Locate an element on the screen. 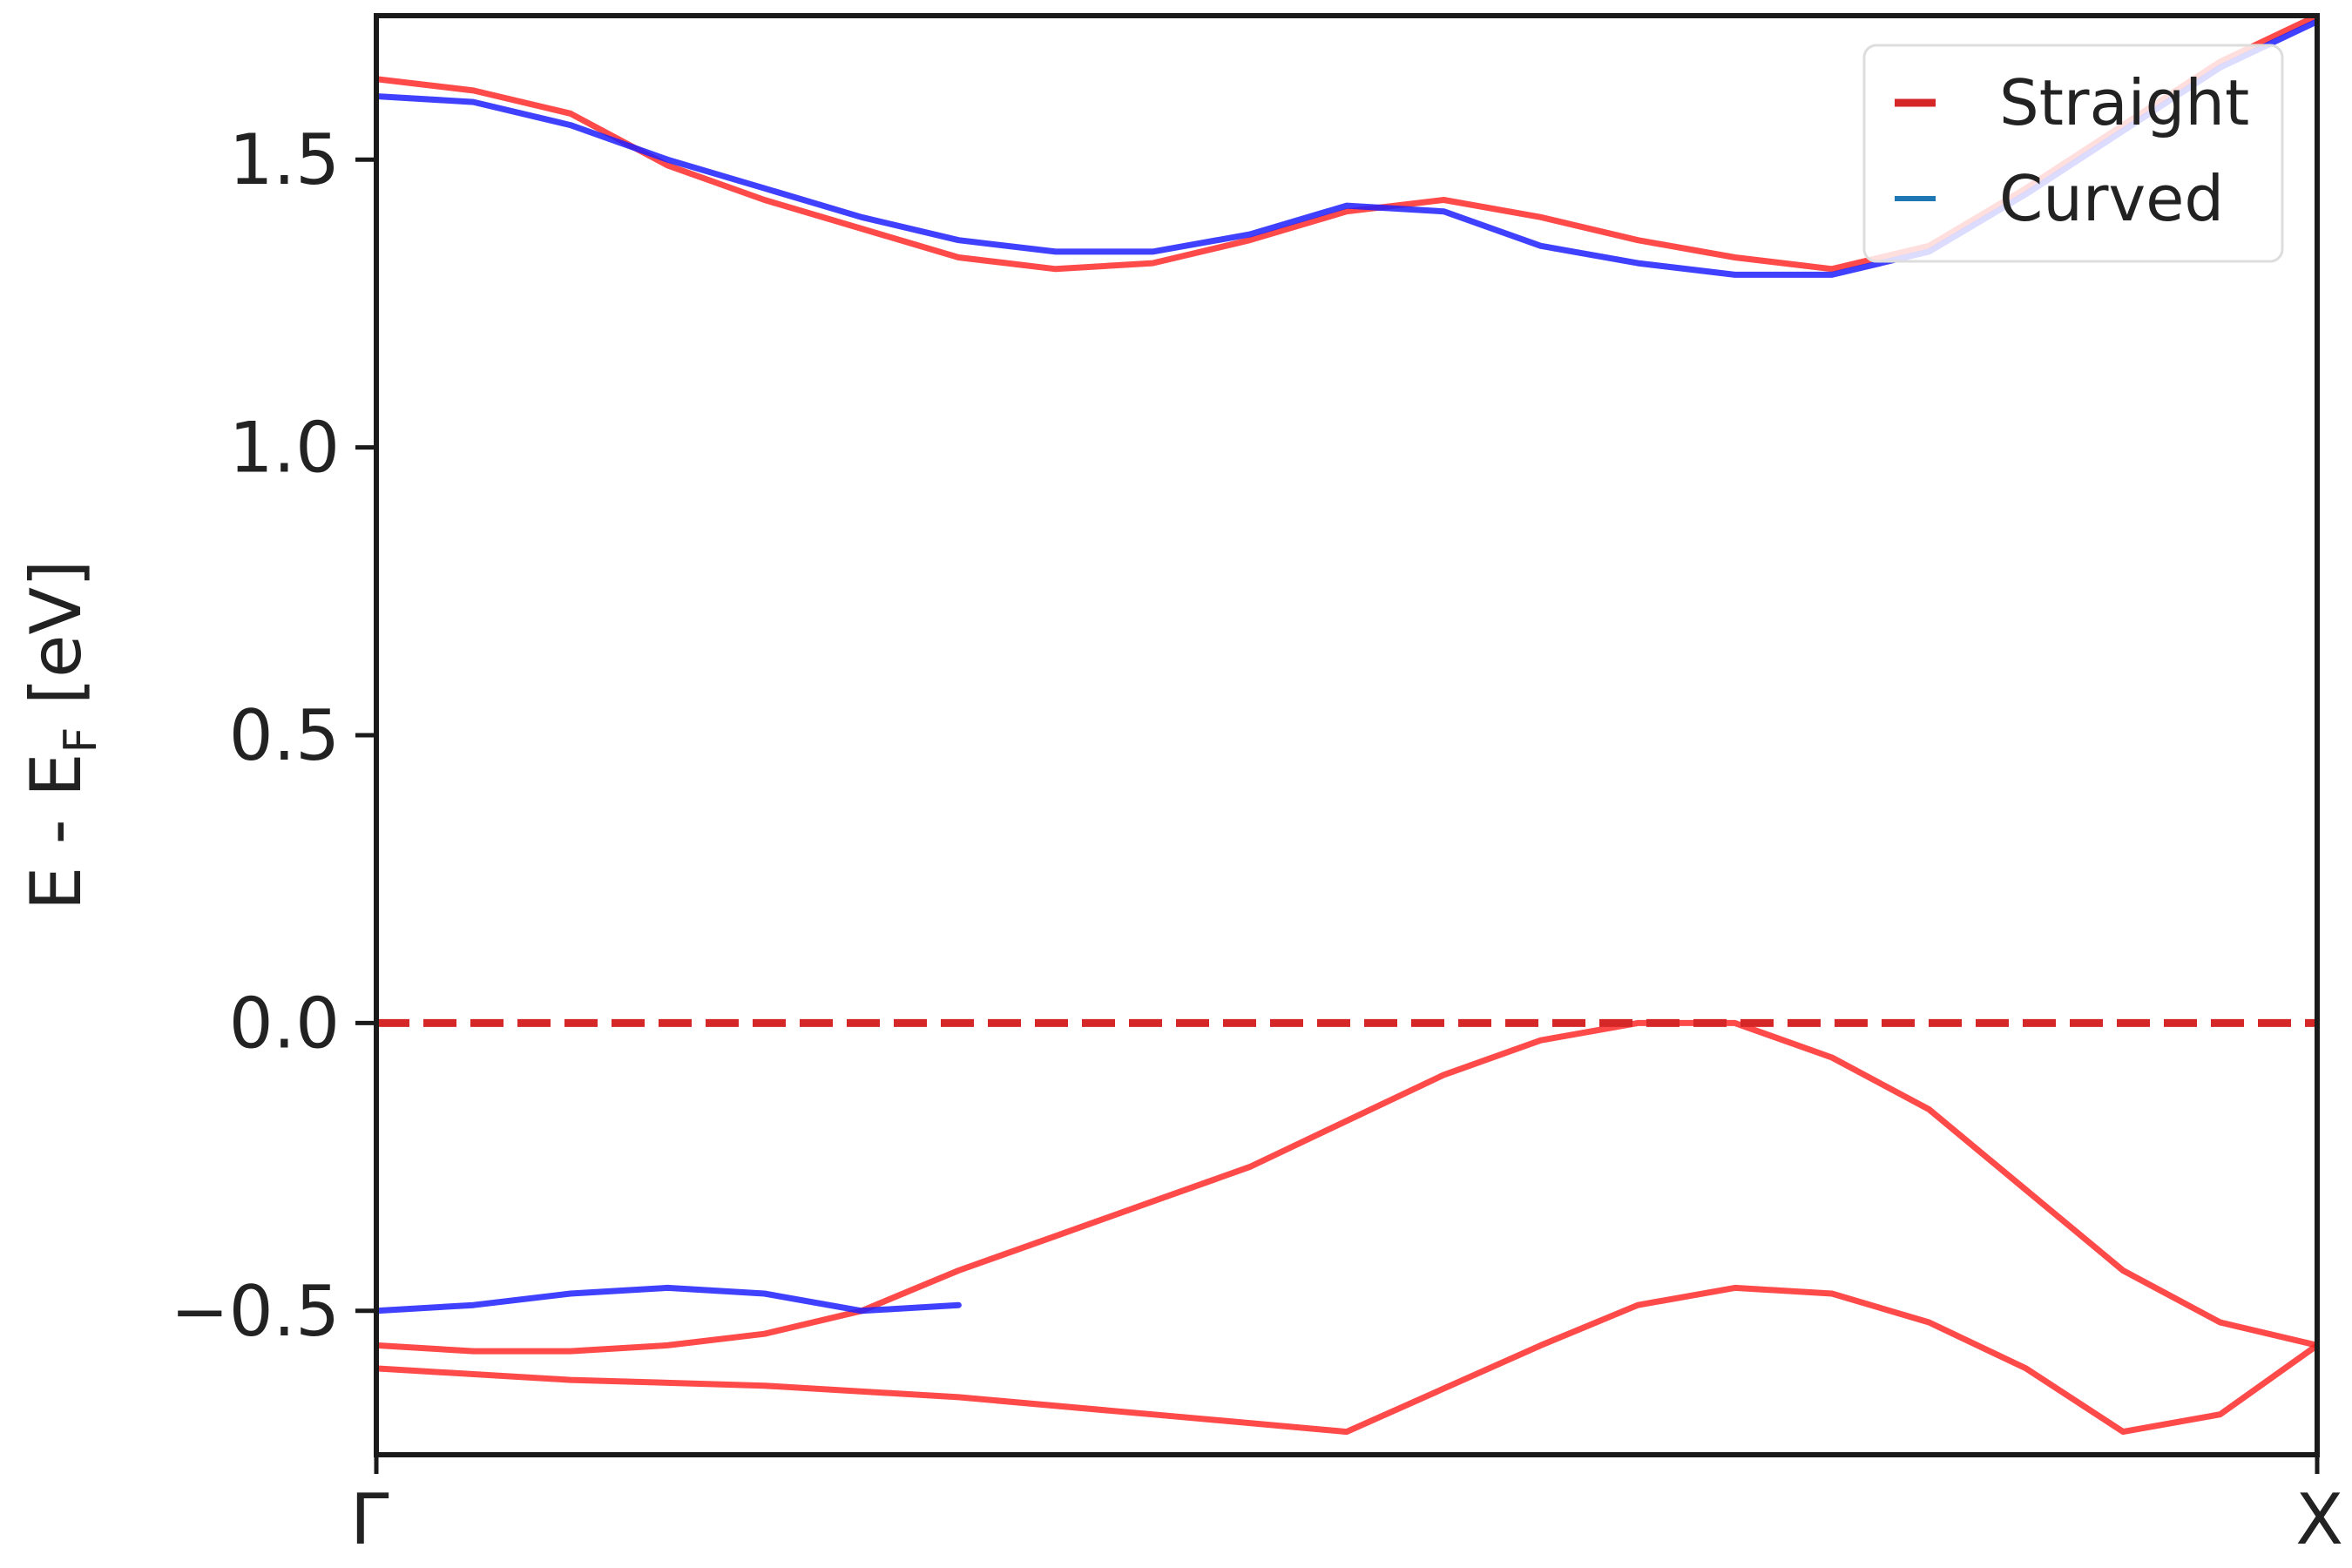 The width and height of the screenshot is (2352, 1568). y-axis-title-base: E - E is located at coordinates (56, 831).